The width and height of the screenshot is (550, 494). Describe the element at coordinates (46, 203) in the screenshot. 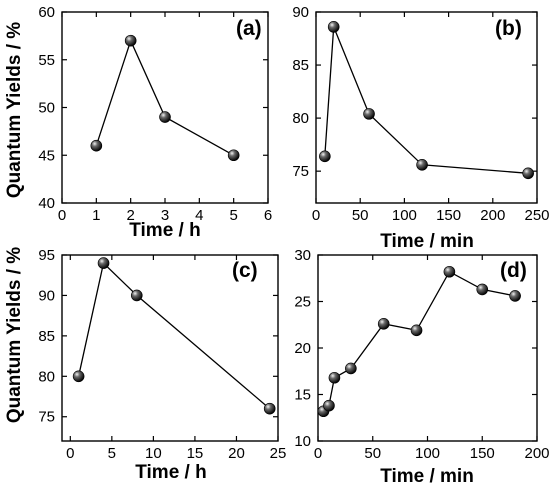

I see `panel-a-y-tick-label: 40` at that location.